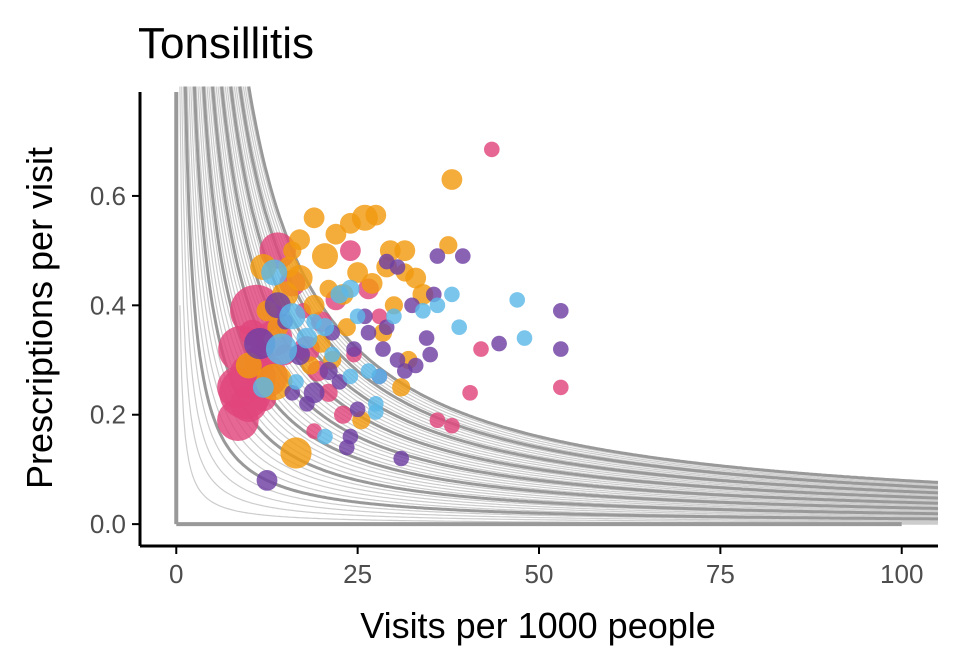 The width and height of the screenshot is (960, 671). Describe the element at coordinates (39, 318) in the screenshot. I see `y-axis-title: Prescriptions per visit` at that location.